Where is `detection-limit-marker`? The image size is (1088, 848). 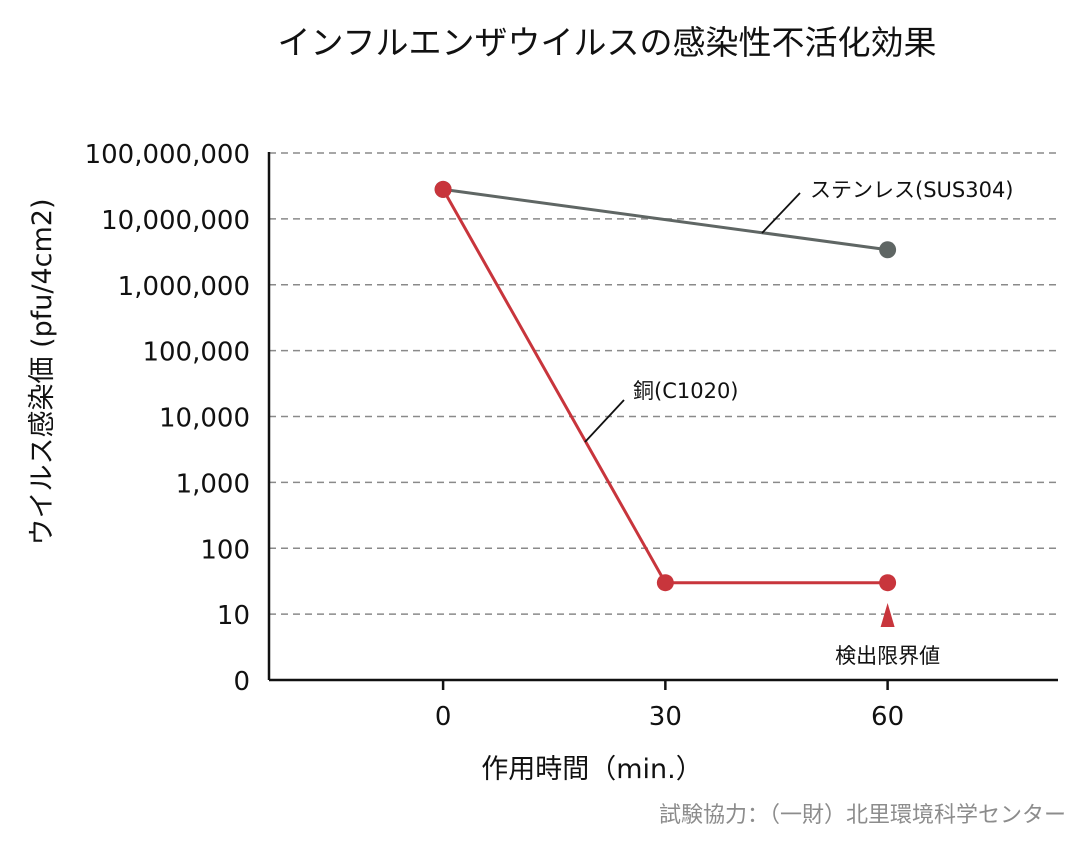
detection-limit-marker is located at coordinates (887, 615).